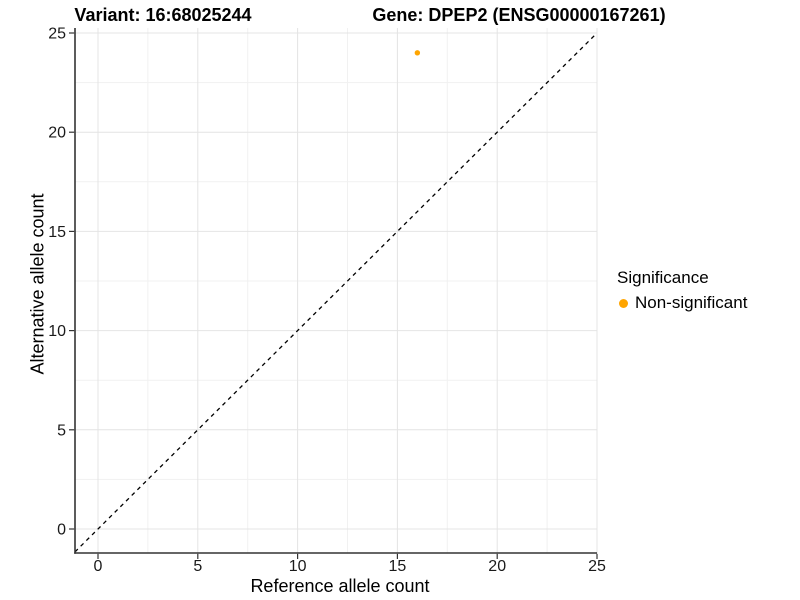  I want to click on y-tick-label: 15, so click(57, 232).